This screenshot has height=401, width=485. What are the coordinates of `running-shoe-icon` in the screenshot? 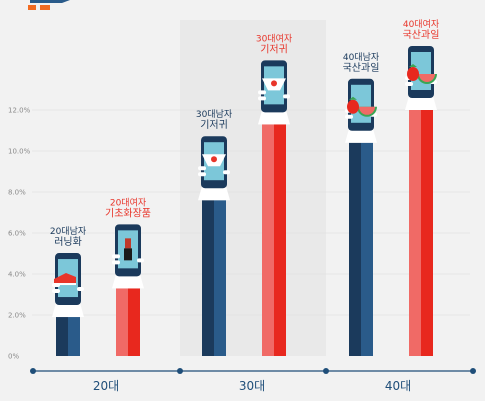 It's located at (65, 278).